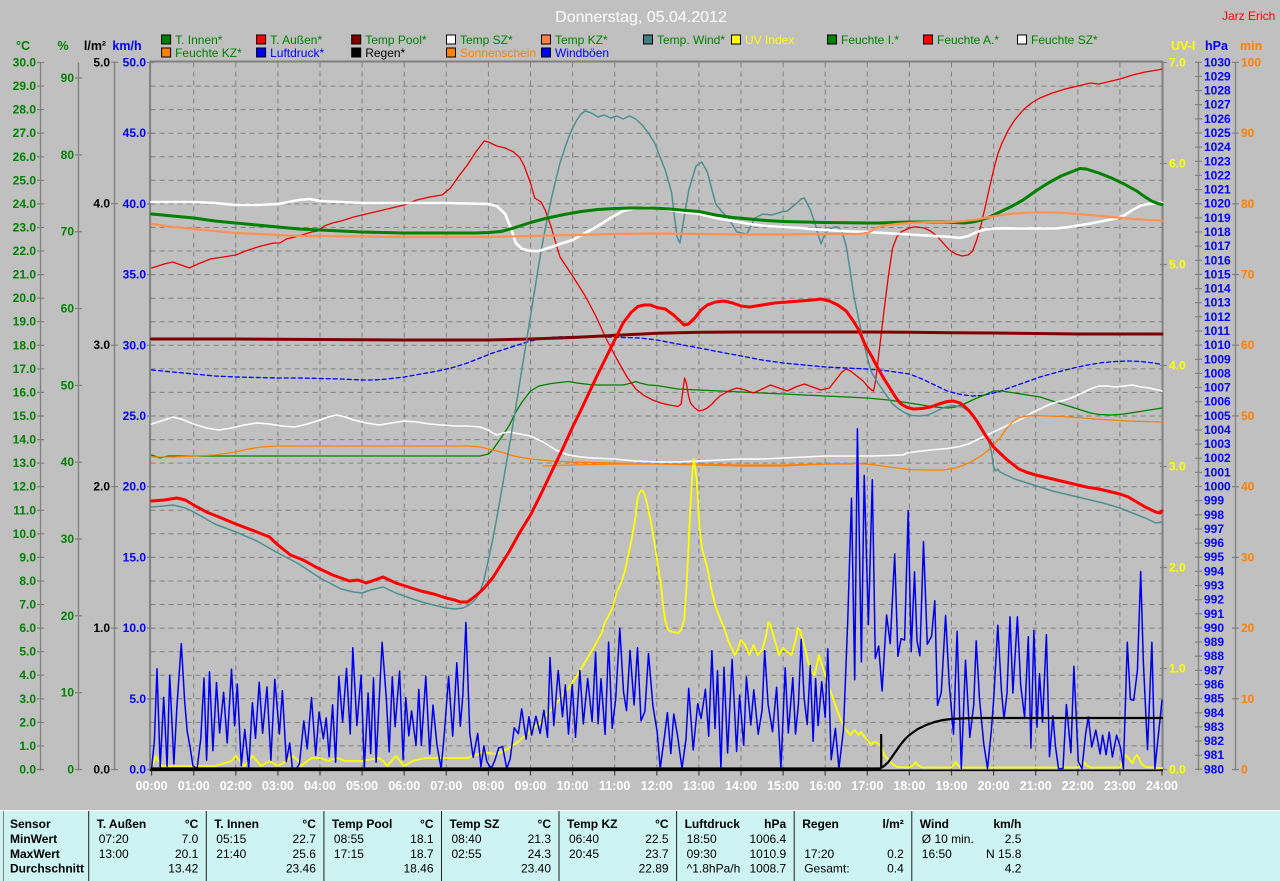  I want to click on svg-text: T. Außen, so click(122, 824).